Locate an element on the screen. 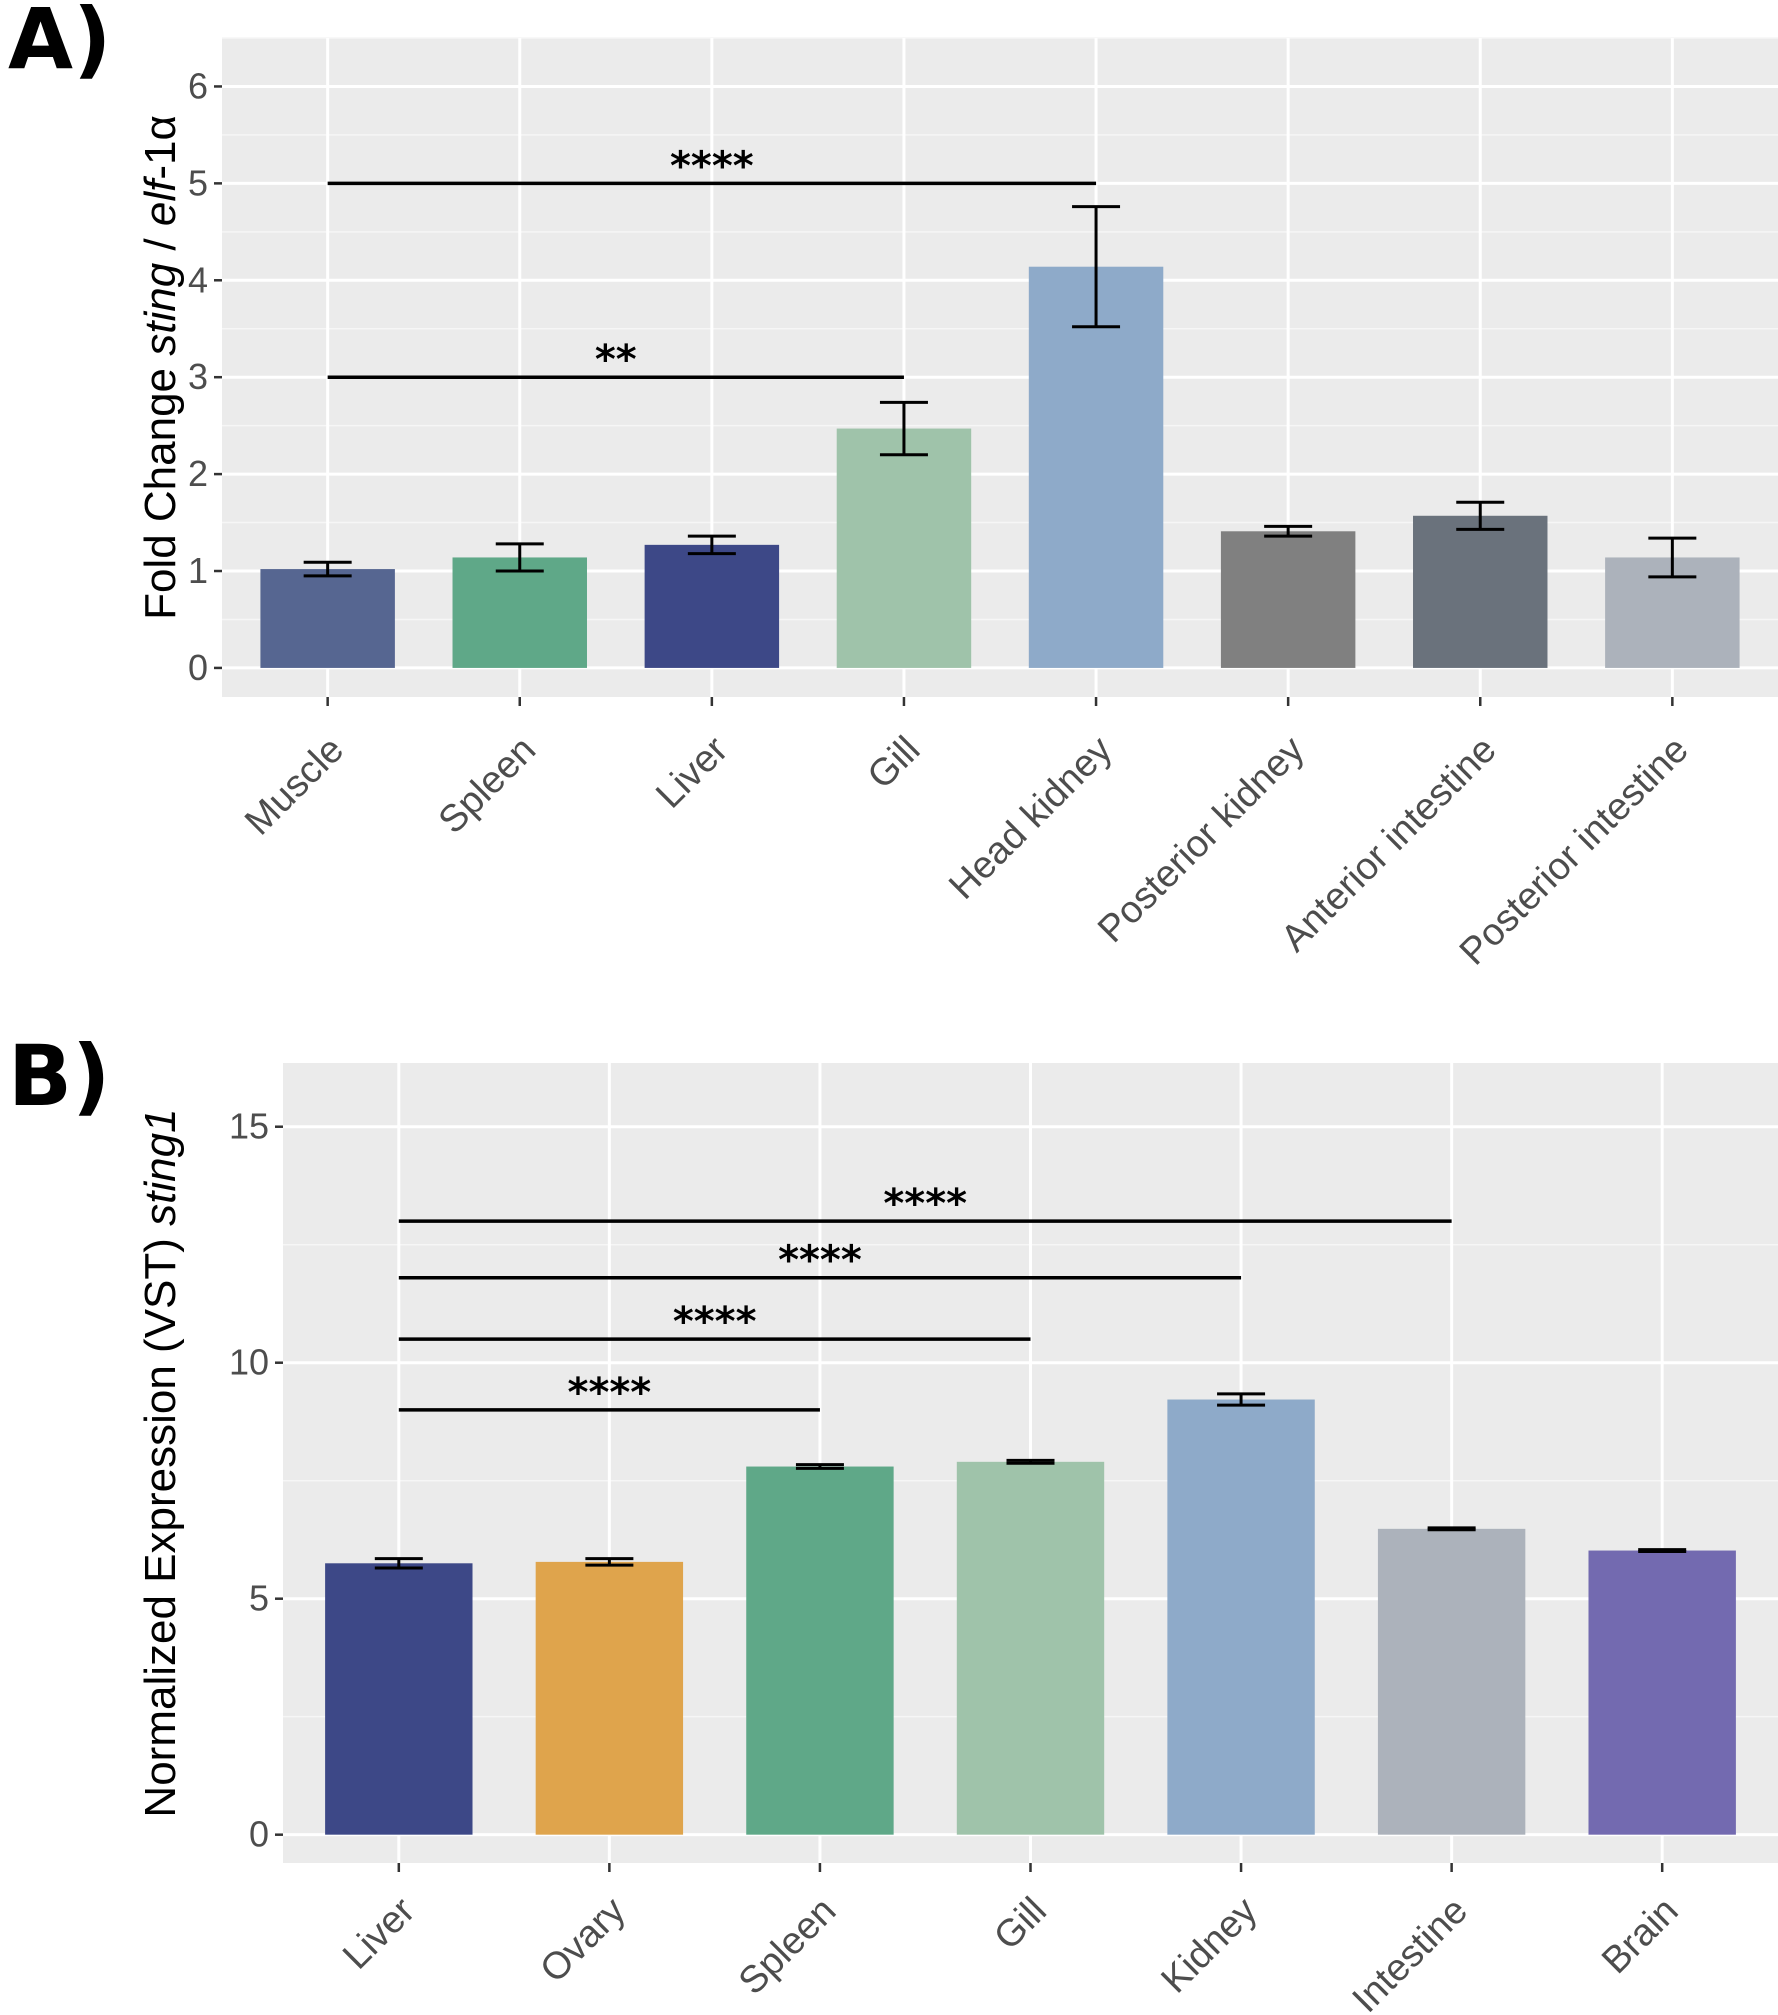 The width and height of the screenshot is (1778, 2015). y-tick-label: 6 is located at coordinates (198, 85).